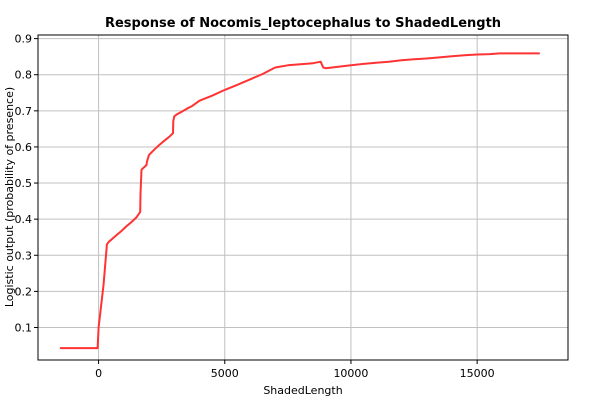  Describe the element at coordinates (302, 390) in the screenshot. I see `x-axis-label: ShadedLength` at that location.